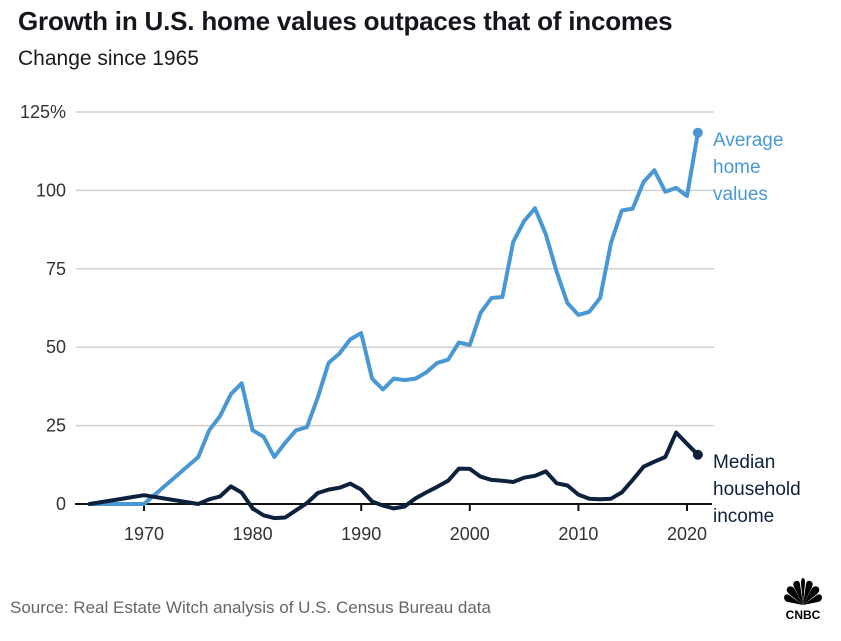 The width and height of the screenshot is (841, 641). I want to click on cnbc-peacock-icon: CNBC, so click(803, 600).